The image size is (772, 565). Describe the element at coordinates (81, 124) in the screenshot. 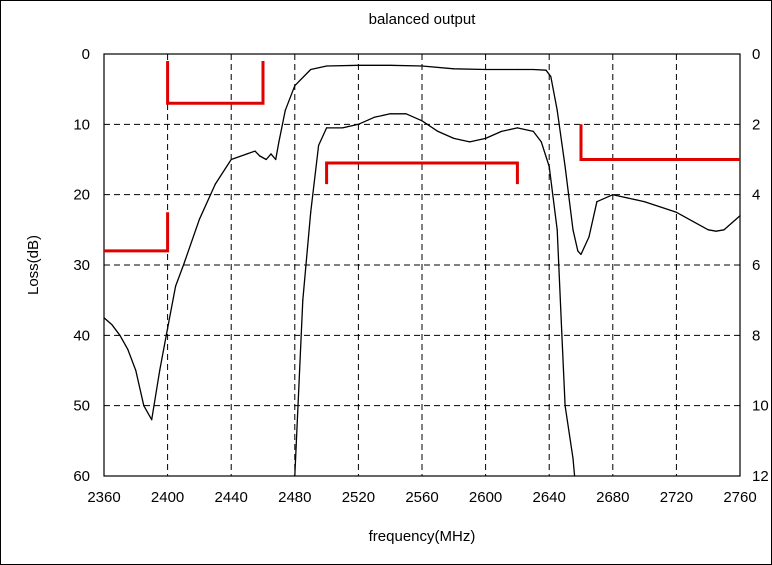

I see `y-tick-label: 10` at that location.